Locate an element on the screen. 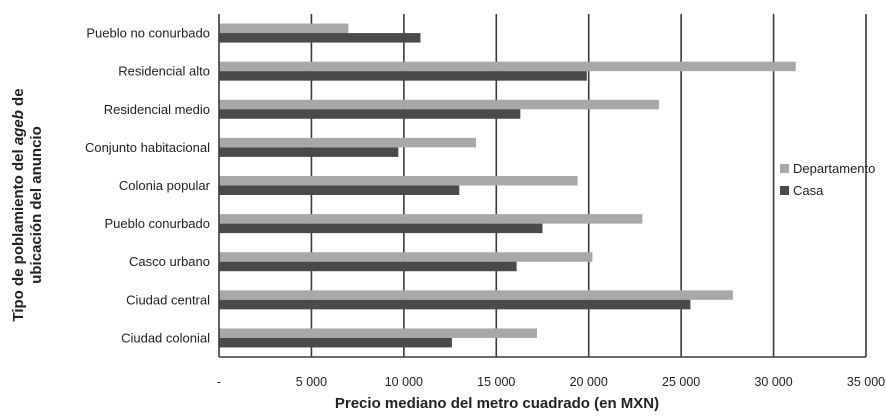 This screenshot has height=419, width=886. x-tick-label: 5 000 is located at coordinates (311, 382).